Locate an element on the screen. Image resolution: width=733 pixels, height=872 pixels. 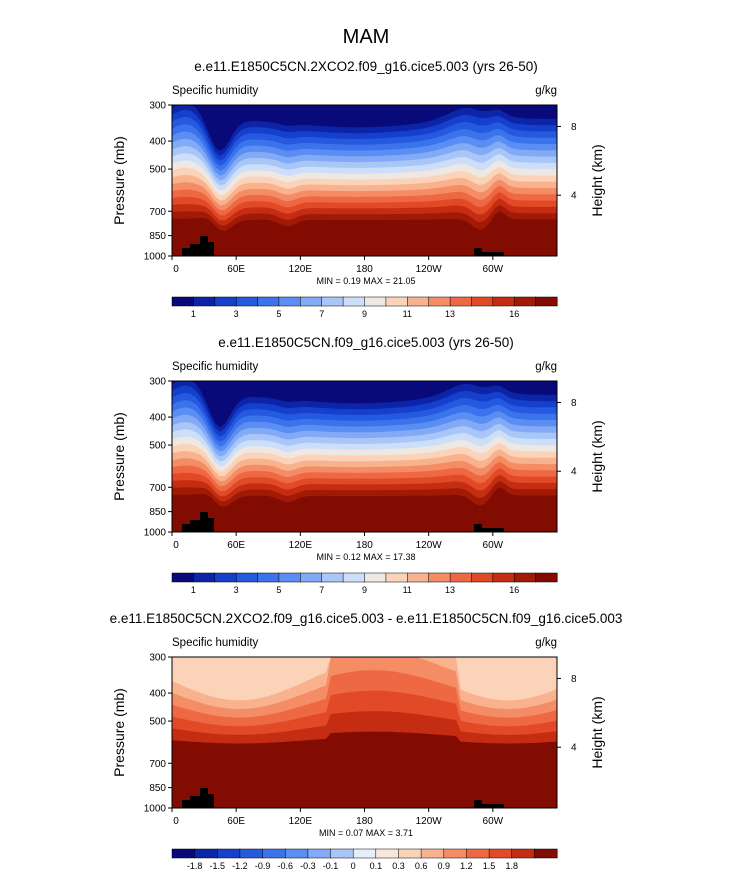
stats-label: MIN = 0.12 MAX = 17.38 is located at coordinates (365, 557).